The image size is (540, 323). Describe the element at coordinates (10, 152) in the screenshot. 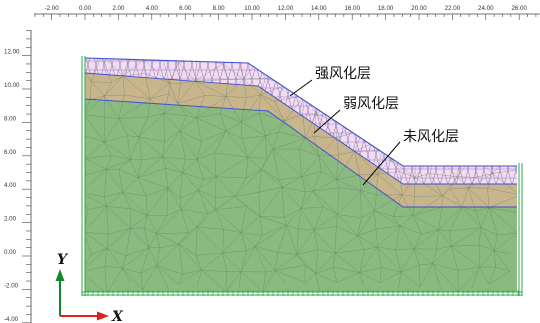

I see `left-tick-label: 6.00` at that location.